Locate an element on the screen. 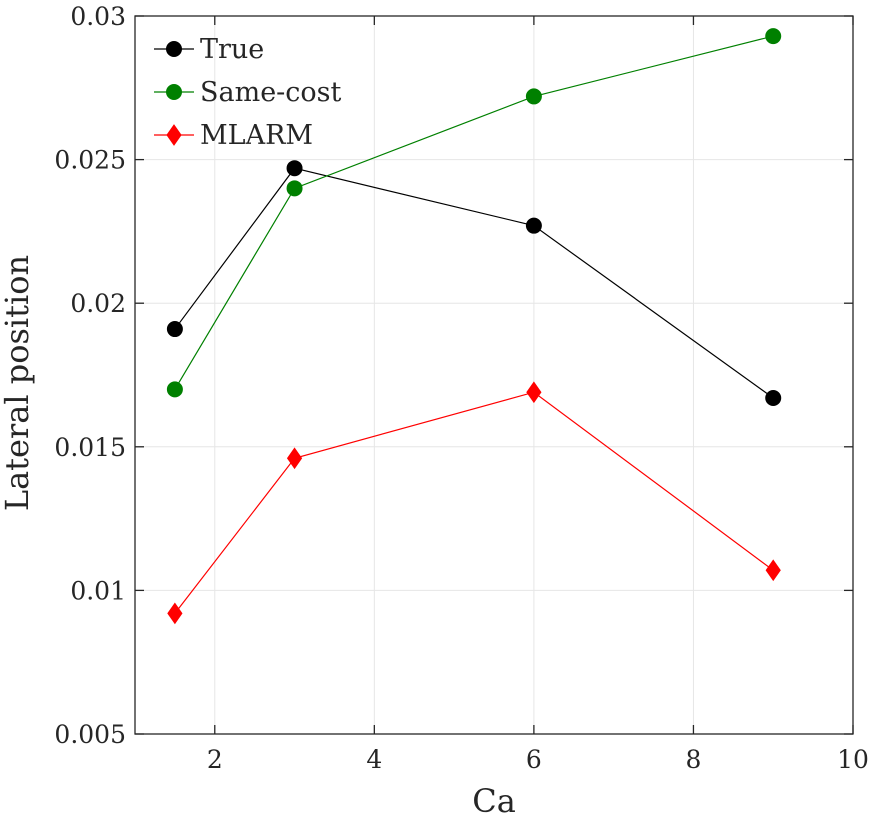 This screenshot has height=821, width=871. legend-item: Same-cost is located at coordinates (248, 92).